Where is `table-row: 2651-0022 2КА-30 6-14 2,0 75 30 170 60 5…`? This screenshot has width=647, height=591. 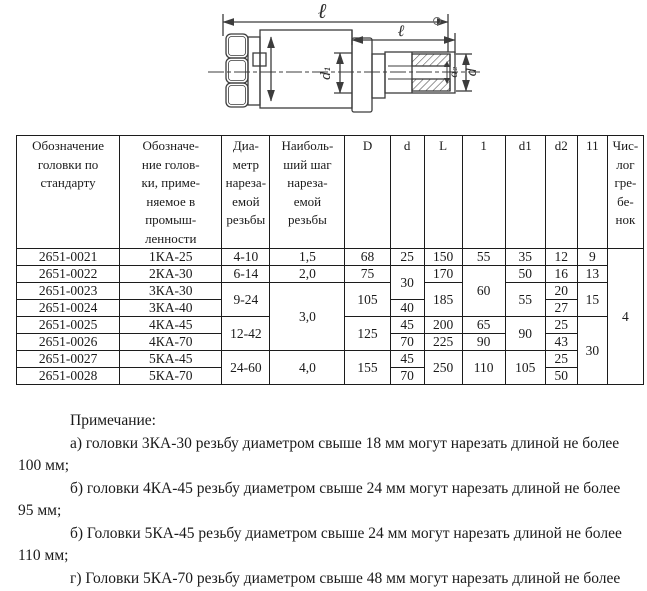 table-row: 2651-0022 2КА-30 6-14 2,0 75 30 170 60 5… is located at coordinates (329, 291).